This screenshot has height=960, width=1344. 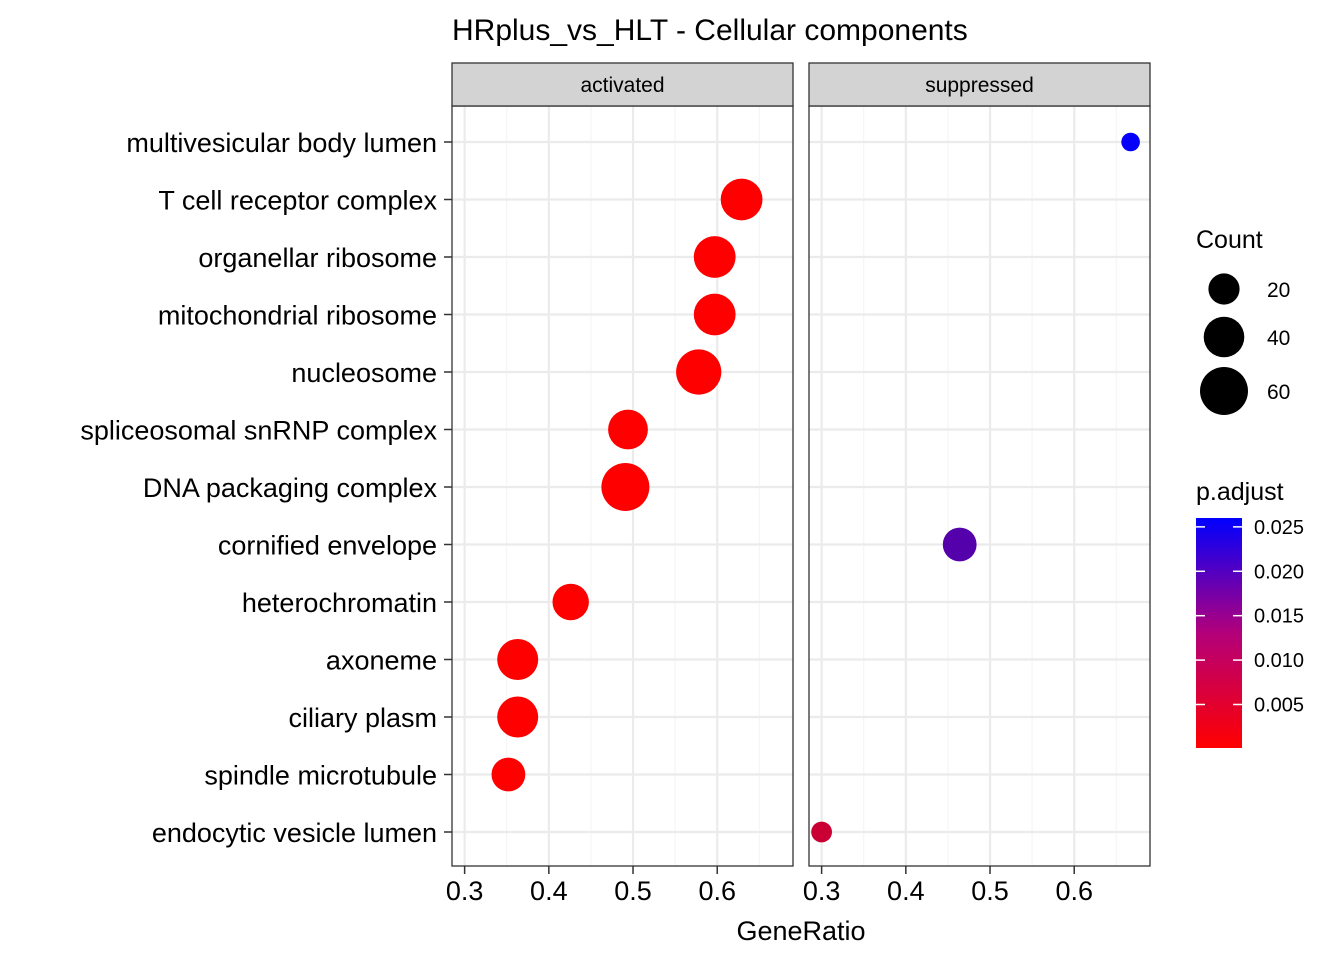 I want to click on colorbar-label-4: 0.025, so click(x=1279, y=528).